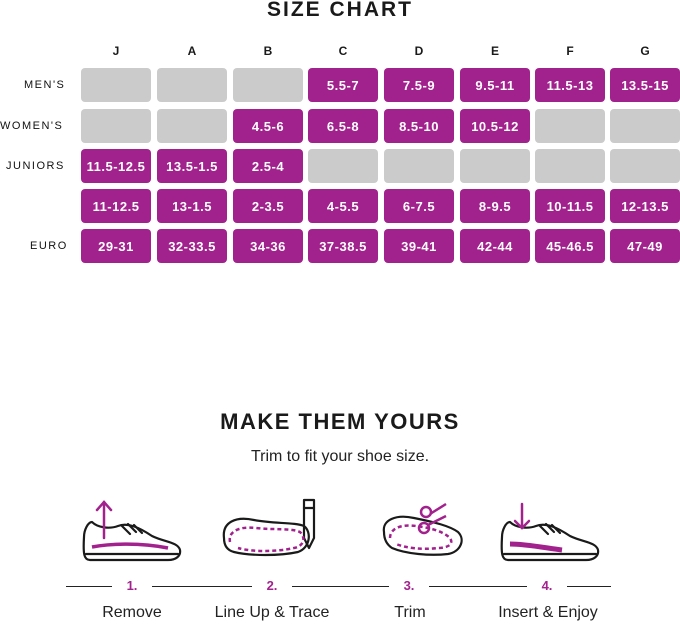  I want to click on size-cell: 2.5-4, so click(268, 166).